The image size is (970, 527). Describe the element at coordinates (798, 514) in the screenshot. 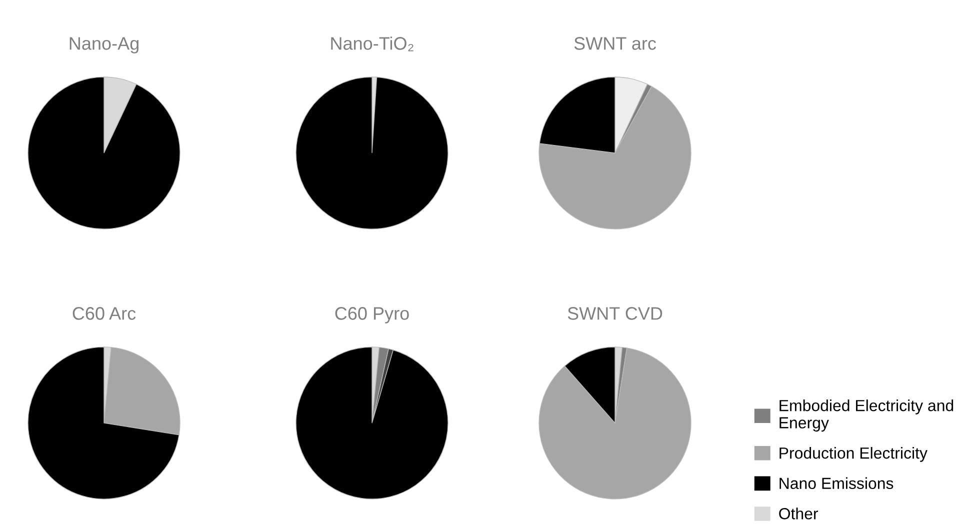

I see `legend-label: Other` at that location.